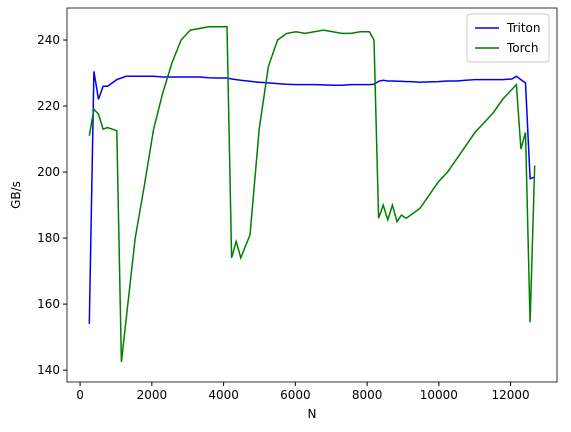  What do you see at coordinates (48, 40) in the screenshot?
I see `y-tick-label: 240` at bounding box center [48, 40].